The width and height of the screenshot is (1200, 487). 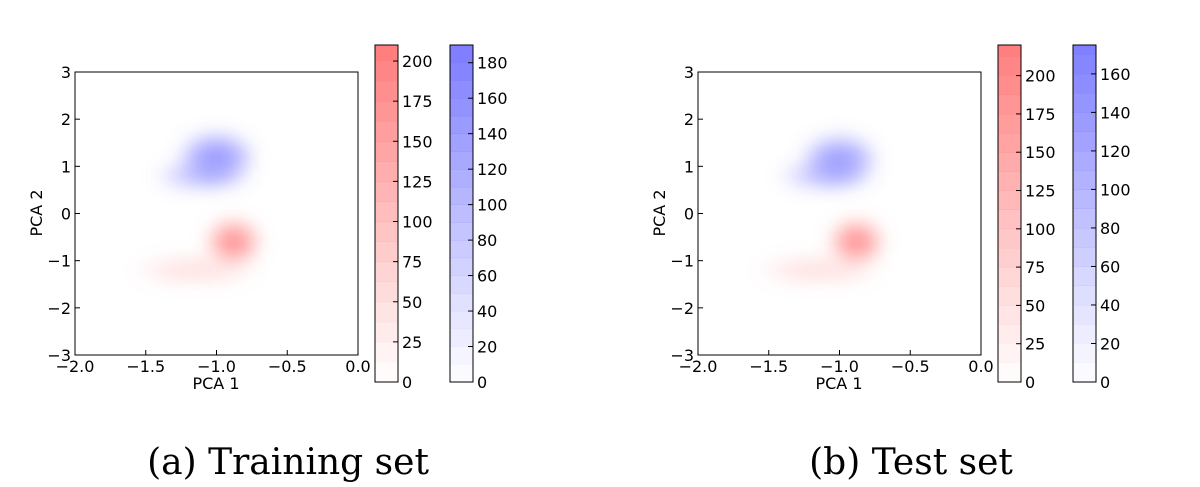 I want to click on colorbar-tick-label: 80, so click(x=487, y=240).